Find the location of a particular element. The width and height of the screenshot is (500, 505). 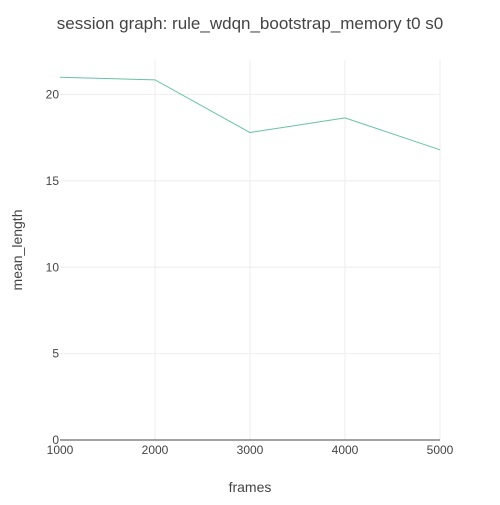

series-line is located at coordinates (250, 113).